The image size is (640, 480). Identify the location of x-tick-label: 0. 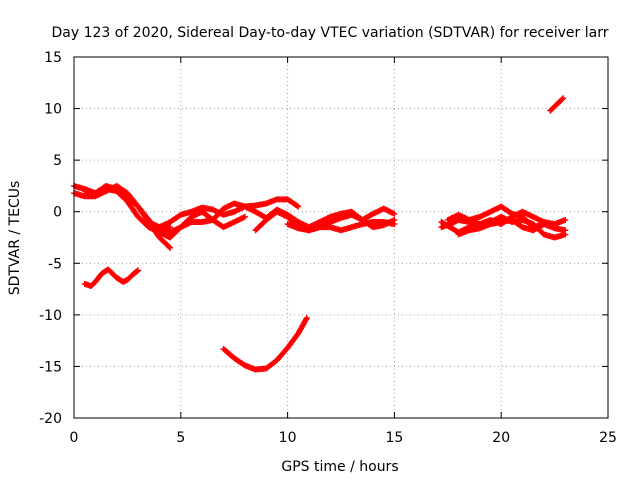
(74, 438).